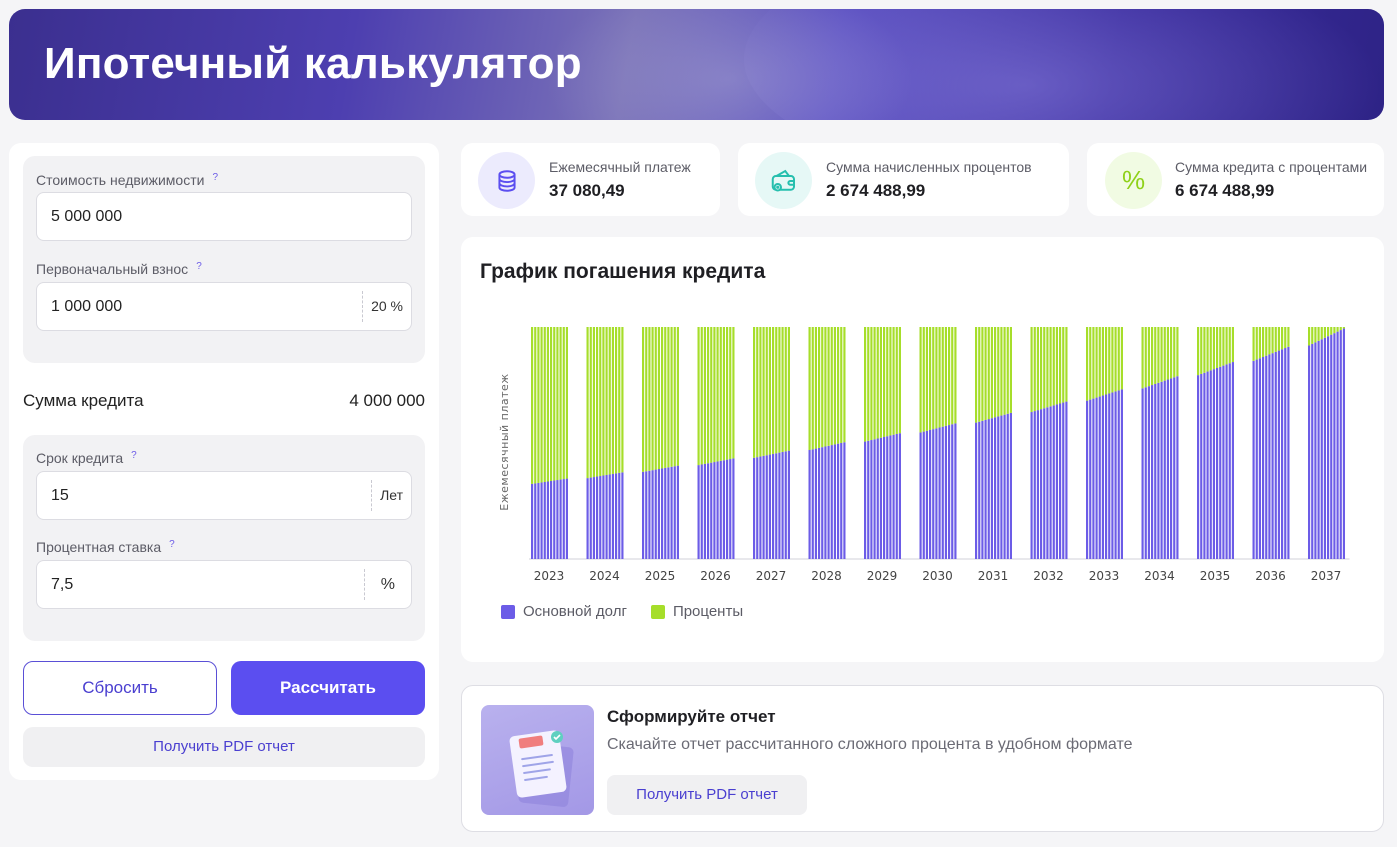 This screenshot has height=847, width=1397. Describe the element at coordinates (224, 747) in the screenshot. I see `get-pdf-button: Получить PDF отчет` at that location.